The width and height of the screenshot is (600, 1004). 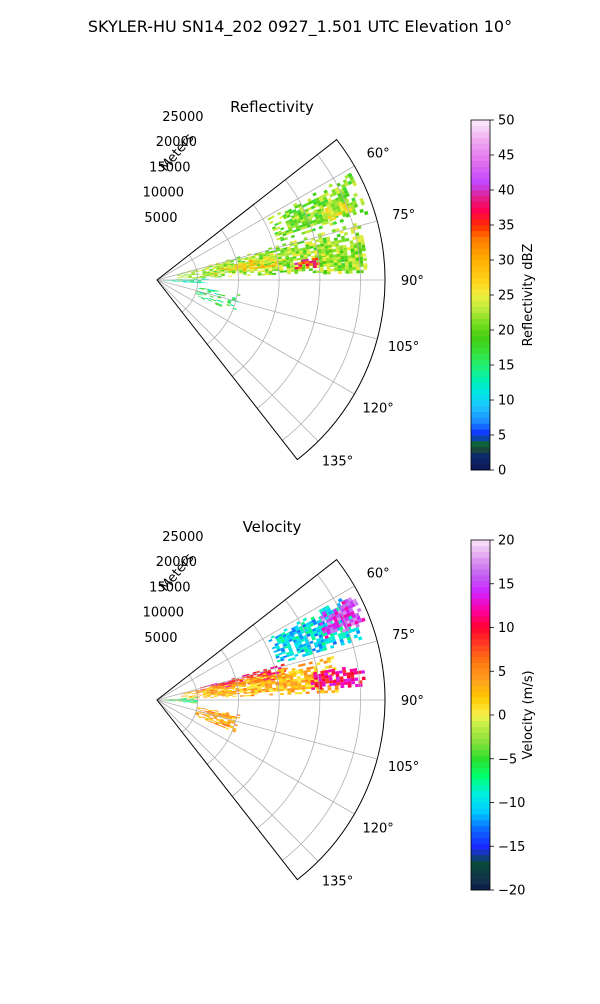 I want to click on colorbar-tick-label: 10, so click(x=506, y=401).